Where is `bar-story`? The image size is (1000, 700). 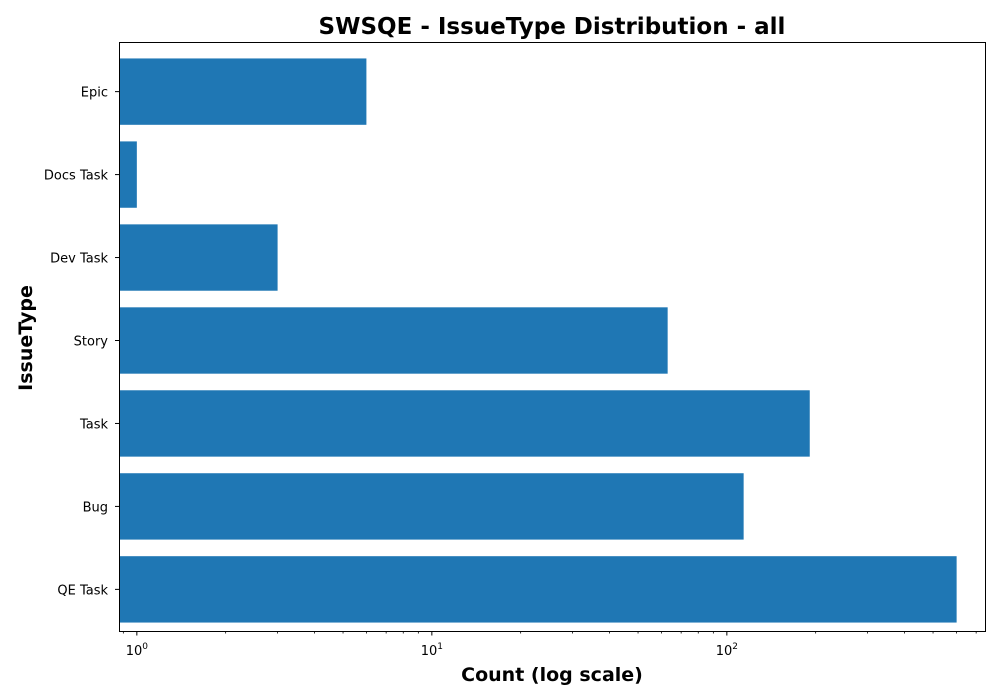
bar-story is located at coordinates (393, 340).